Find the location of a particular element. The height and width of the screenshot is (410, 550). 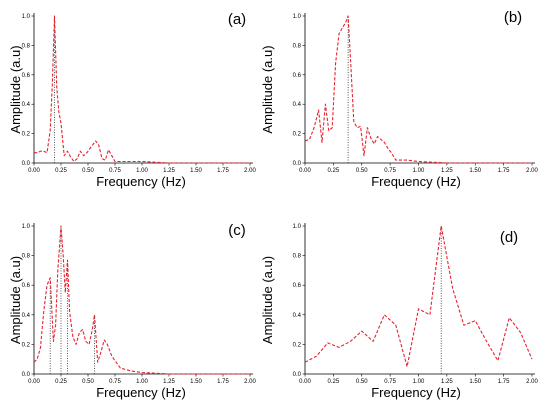

panel-label: (b) is located at coordinates (513, 17).